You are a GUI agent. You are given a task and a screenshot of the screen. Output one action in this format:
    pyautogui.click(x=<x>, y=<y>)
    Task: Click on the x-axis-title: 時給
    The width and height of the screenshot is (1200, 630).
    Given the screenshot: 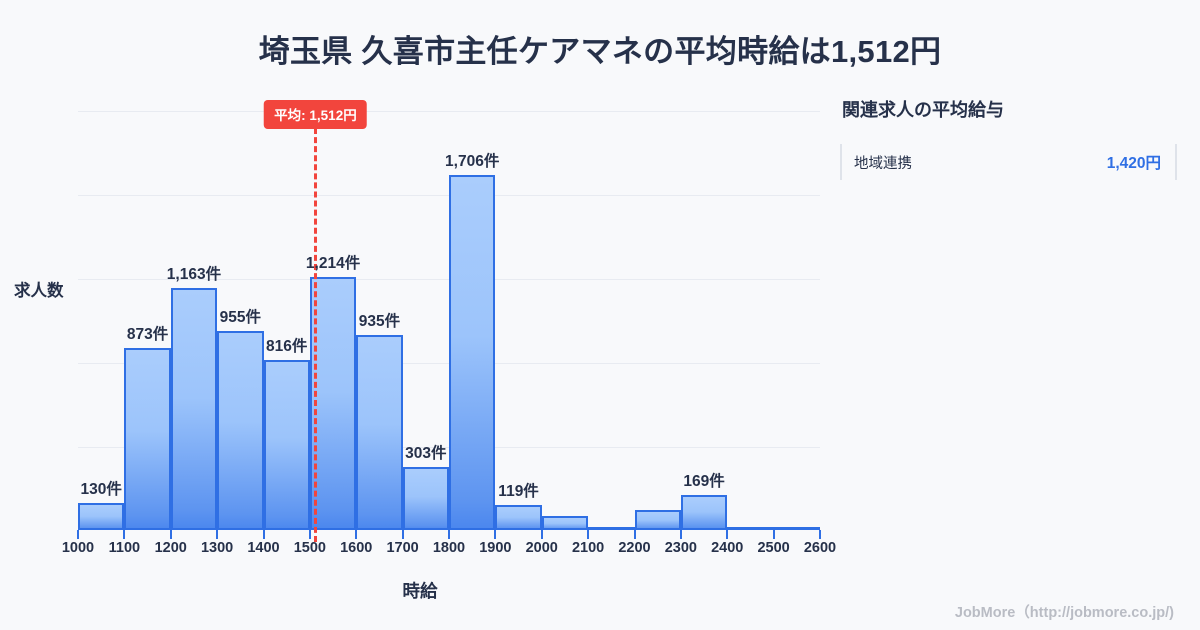 What is the action you would take?
    pyautogui.click(x=420, y=591)
    